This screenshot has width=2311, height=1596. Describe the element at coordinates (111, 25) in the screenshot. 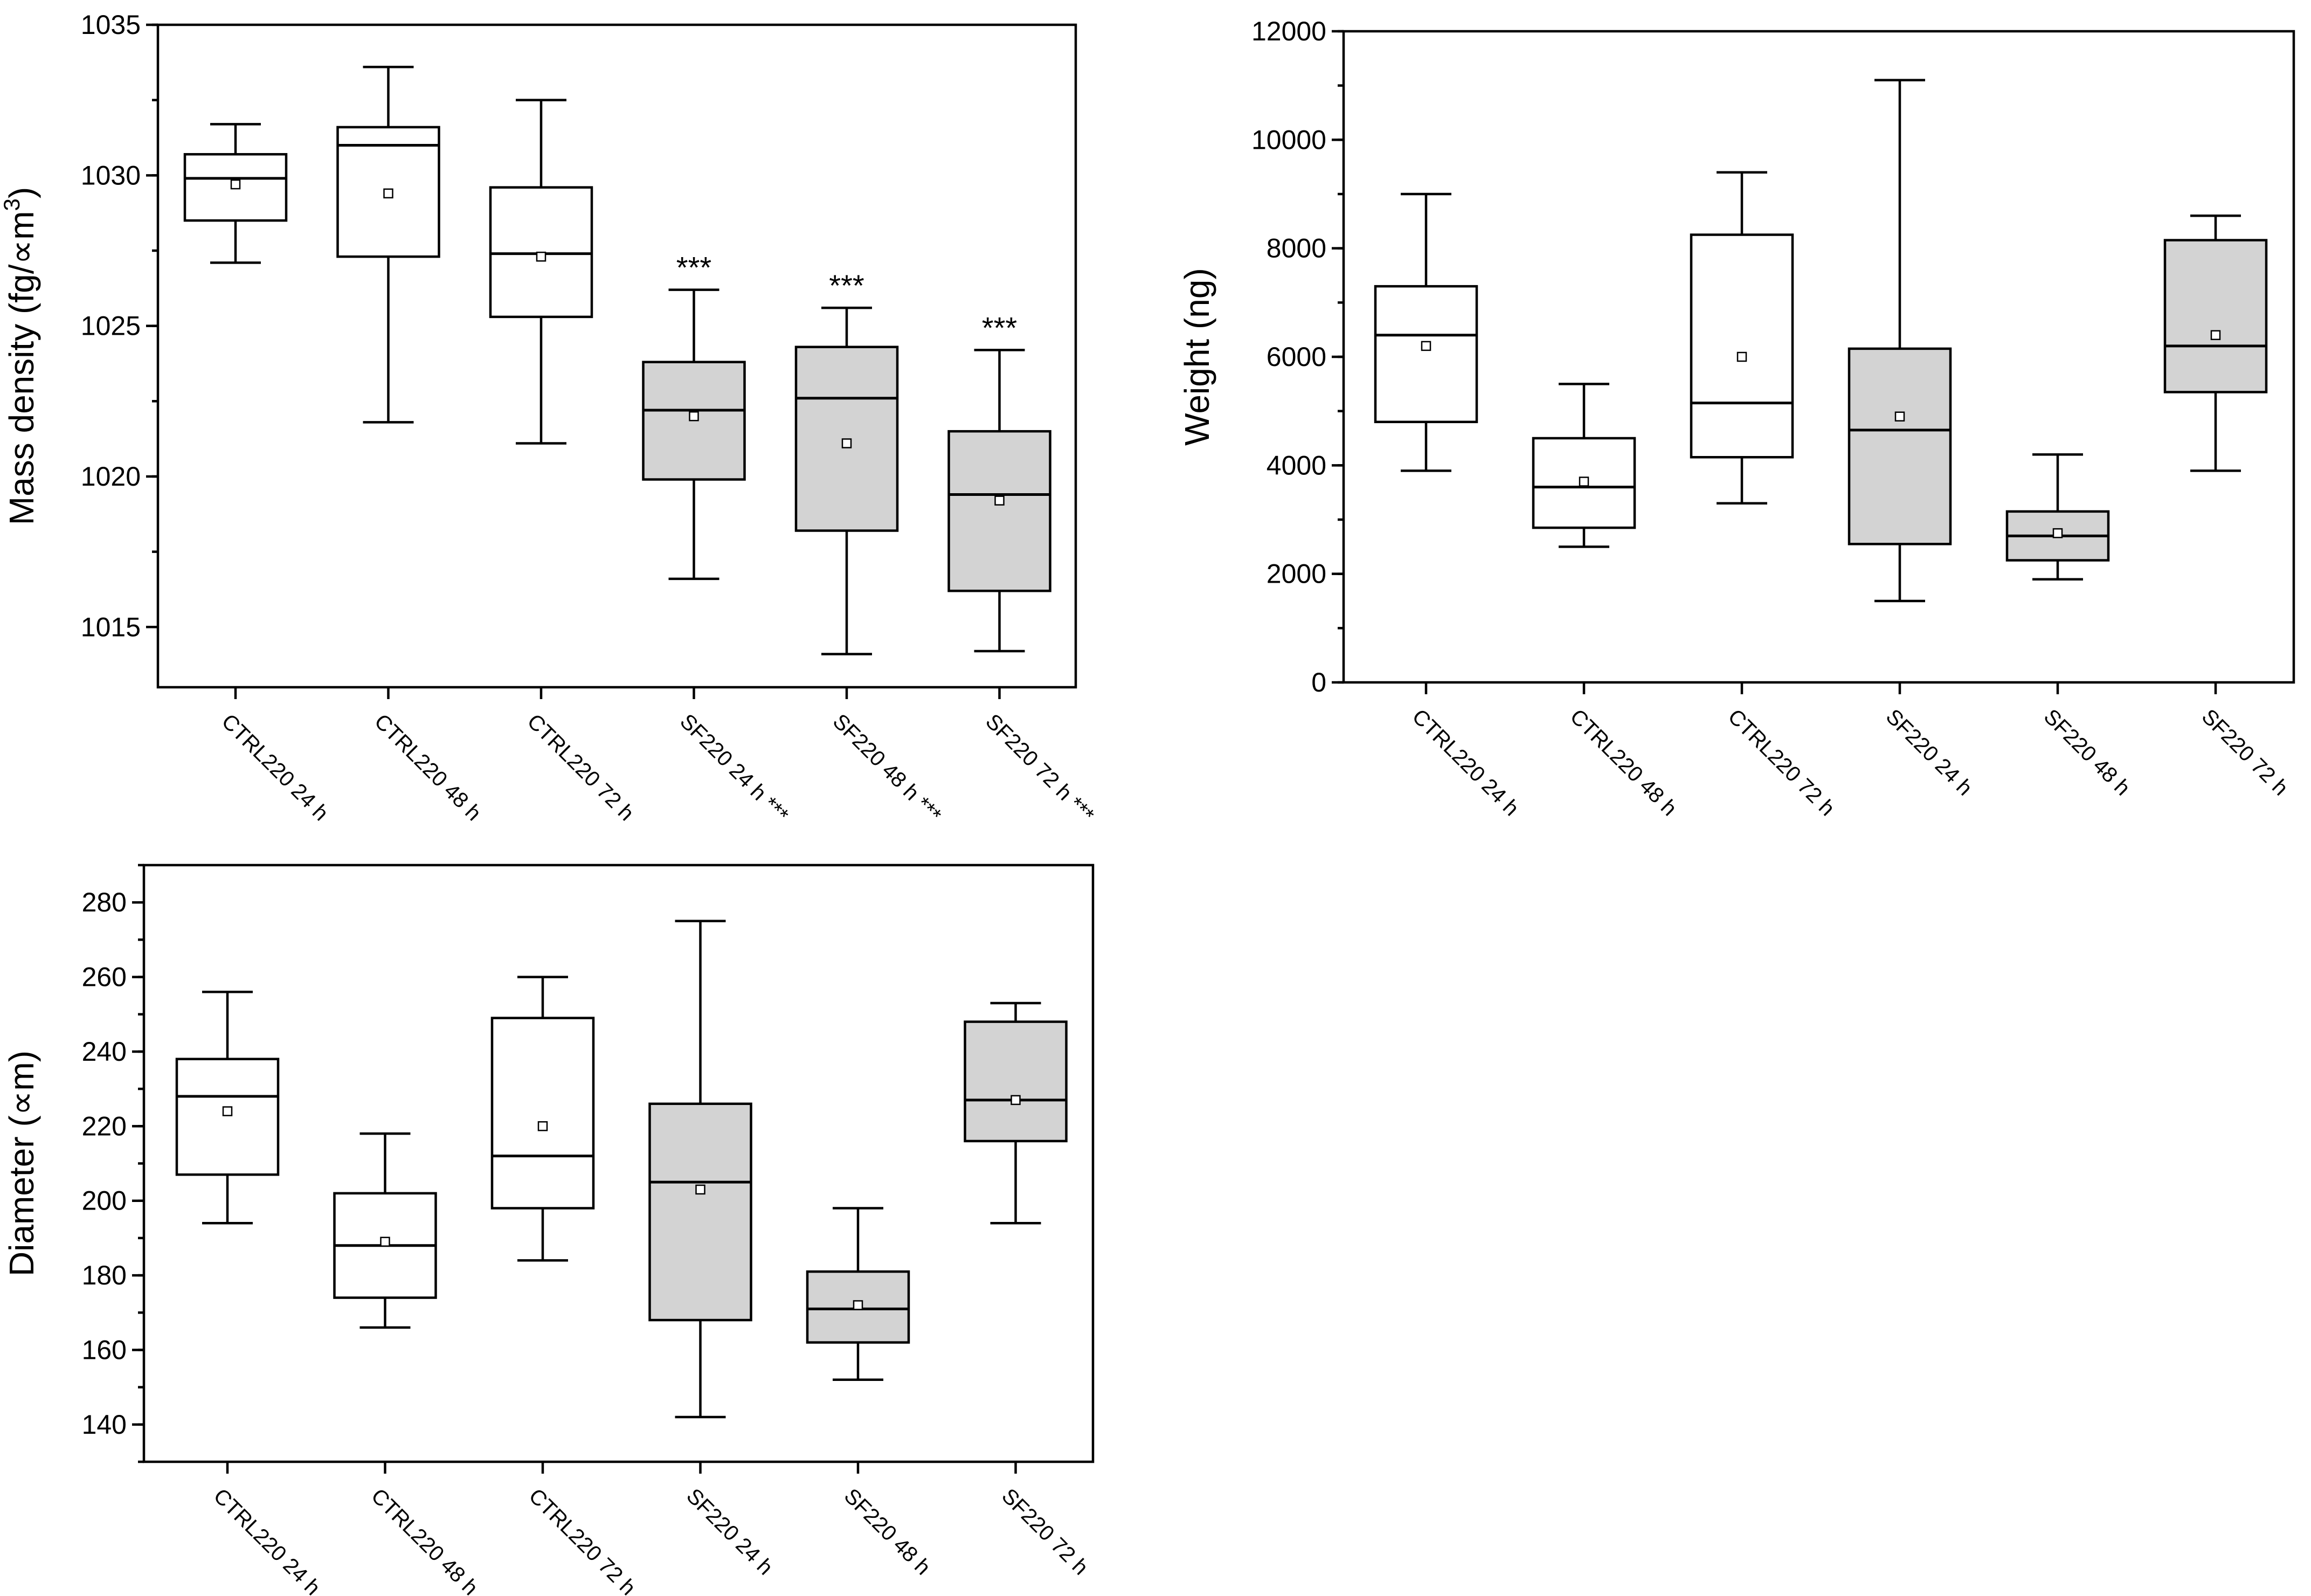

I see `y-tick-label: 1035` at that location.